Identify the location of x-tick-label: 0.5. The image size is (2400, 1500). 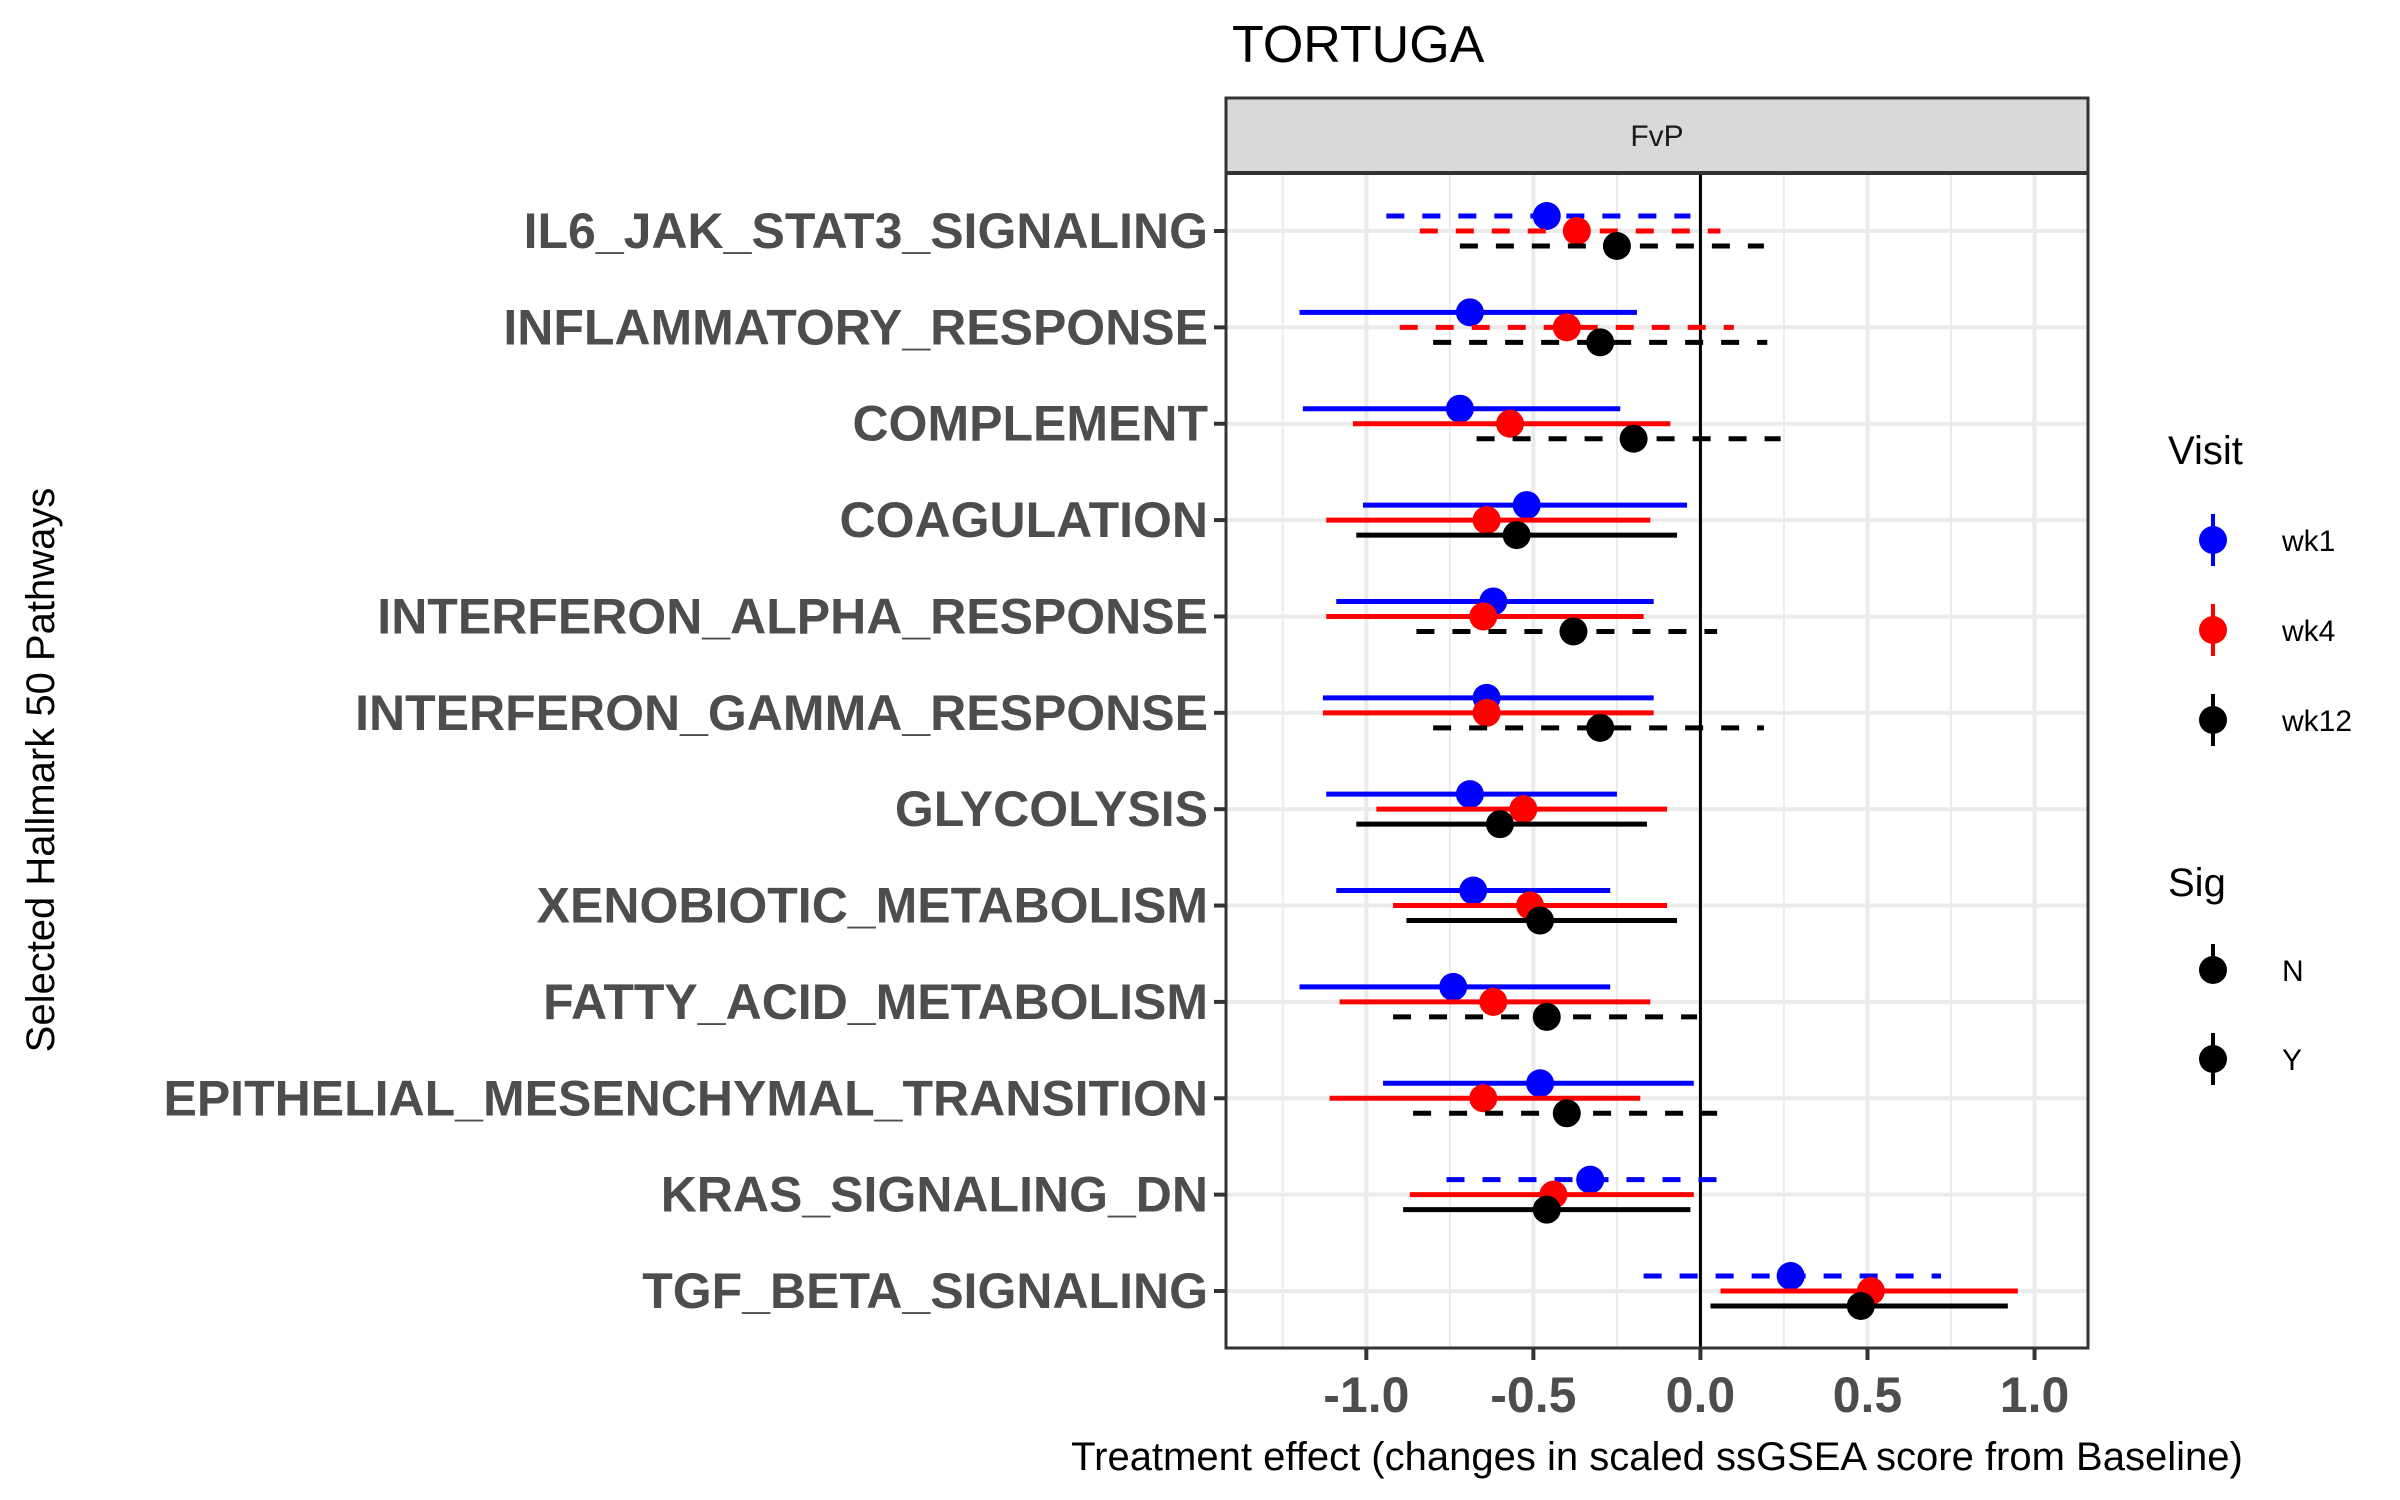
(1868, 1395).